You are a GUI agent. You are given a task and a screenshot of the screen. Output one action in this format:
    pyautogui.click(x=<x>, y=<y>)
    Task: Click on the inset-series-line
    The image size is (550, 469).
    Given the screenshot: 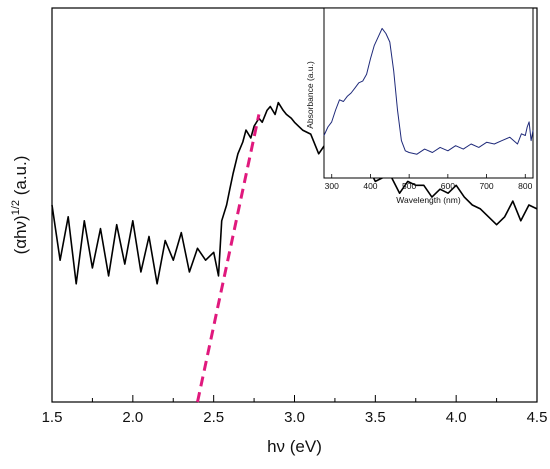 What is the action you would take?
    pyautogui.click(x=428, y=91)
    